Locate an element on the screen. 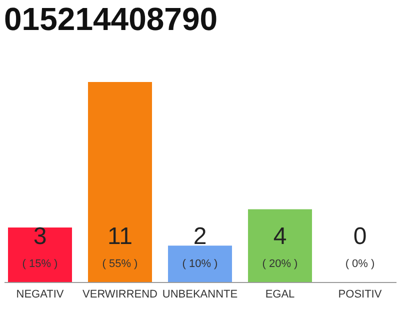  annotation: ( 15% ) is located at coordinates (40, 264).